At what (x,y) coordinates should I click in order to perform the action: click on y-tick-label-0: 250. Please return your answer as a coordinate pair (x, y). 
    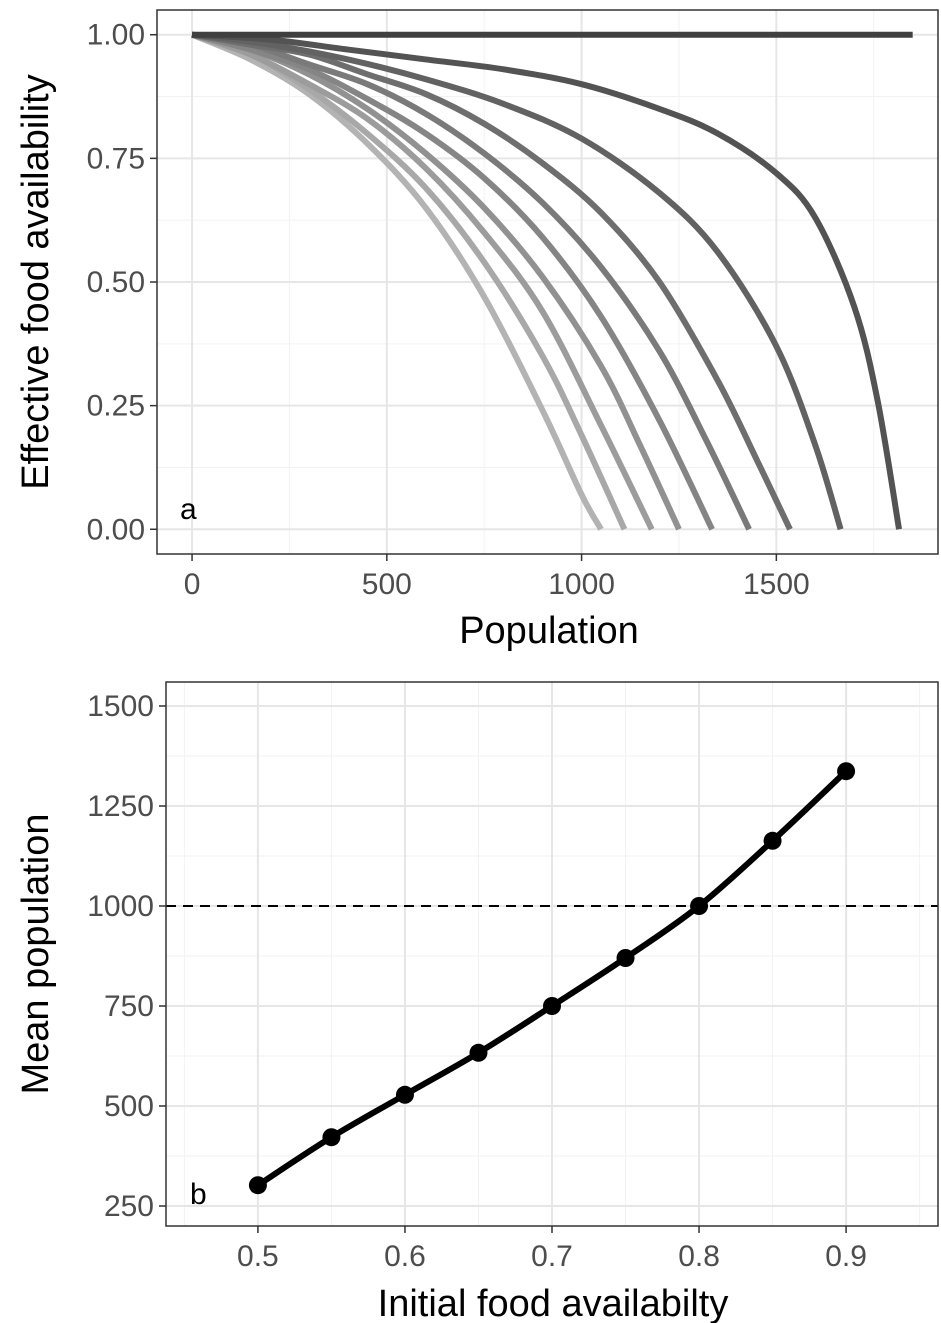
    Looking at the image, I should click on (129, 1206).